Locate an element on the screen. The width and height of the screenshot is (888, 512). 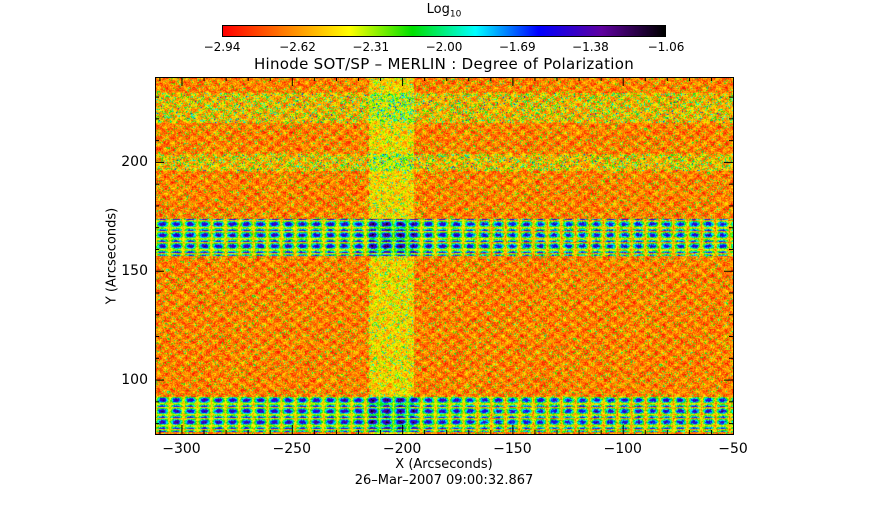
x-axis-label: X (Arcseconds) is located at coordinates (444, 464).